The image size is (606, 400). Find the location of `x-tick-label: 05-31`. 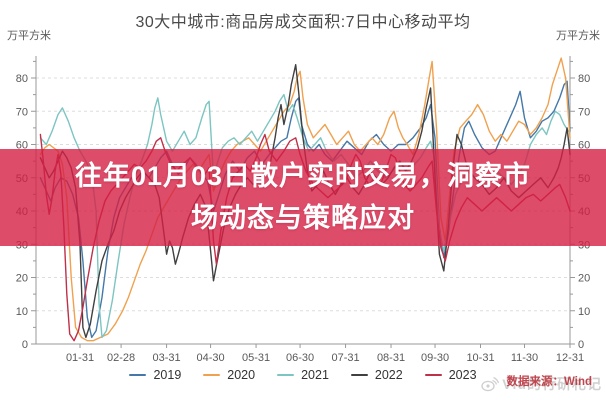

x-tick-label: 05-31 is located at coordinates (256, 358).